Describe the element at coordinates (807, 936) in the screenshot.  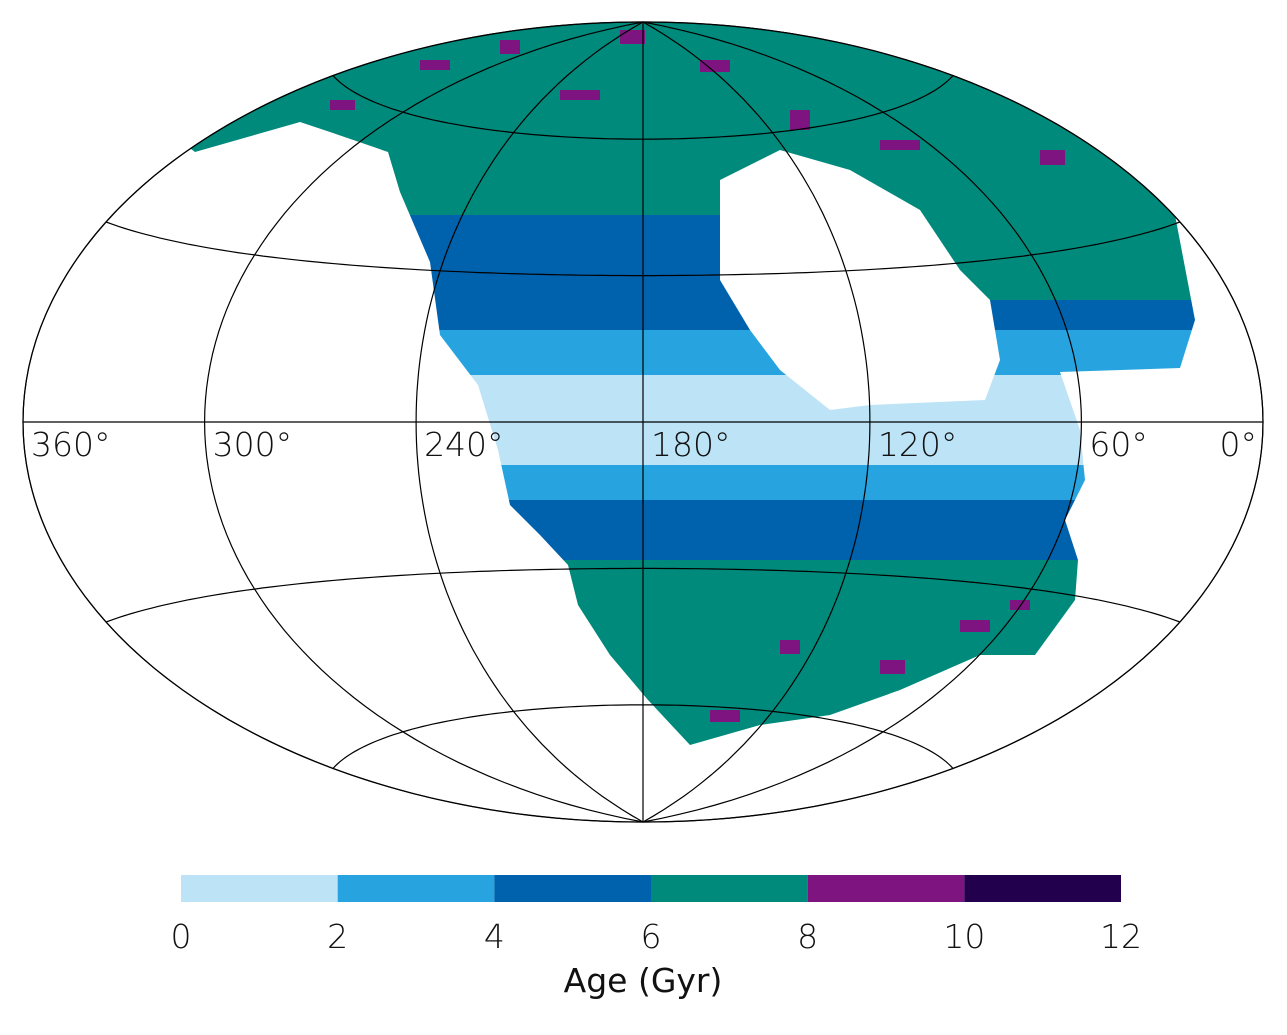
I see `colorbar-tick-label: 8` at that location.